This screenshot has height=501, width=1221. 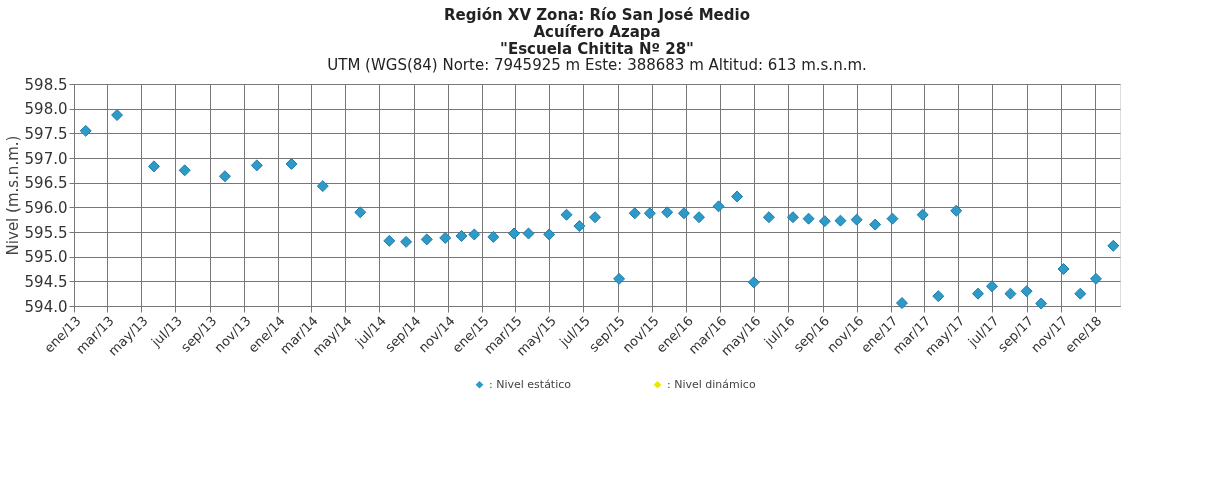 I want to click on y-tick-label: 594.0, so click(x=46, y=306).